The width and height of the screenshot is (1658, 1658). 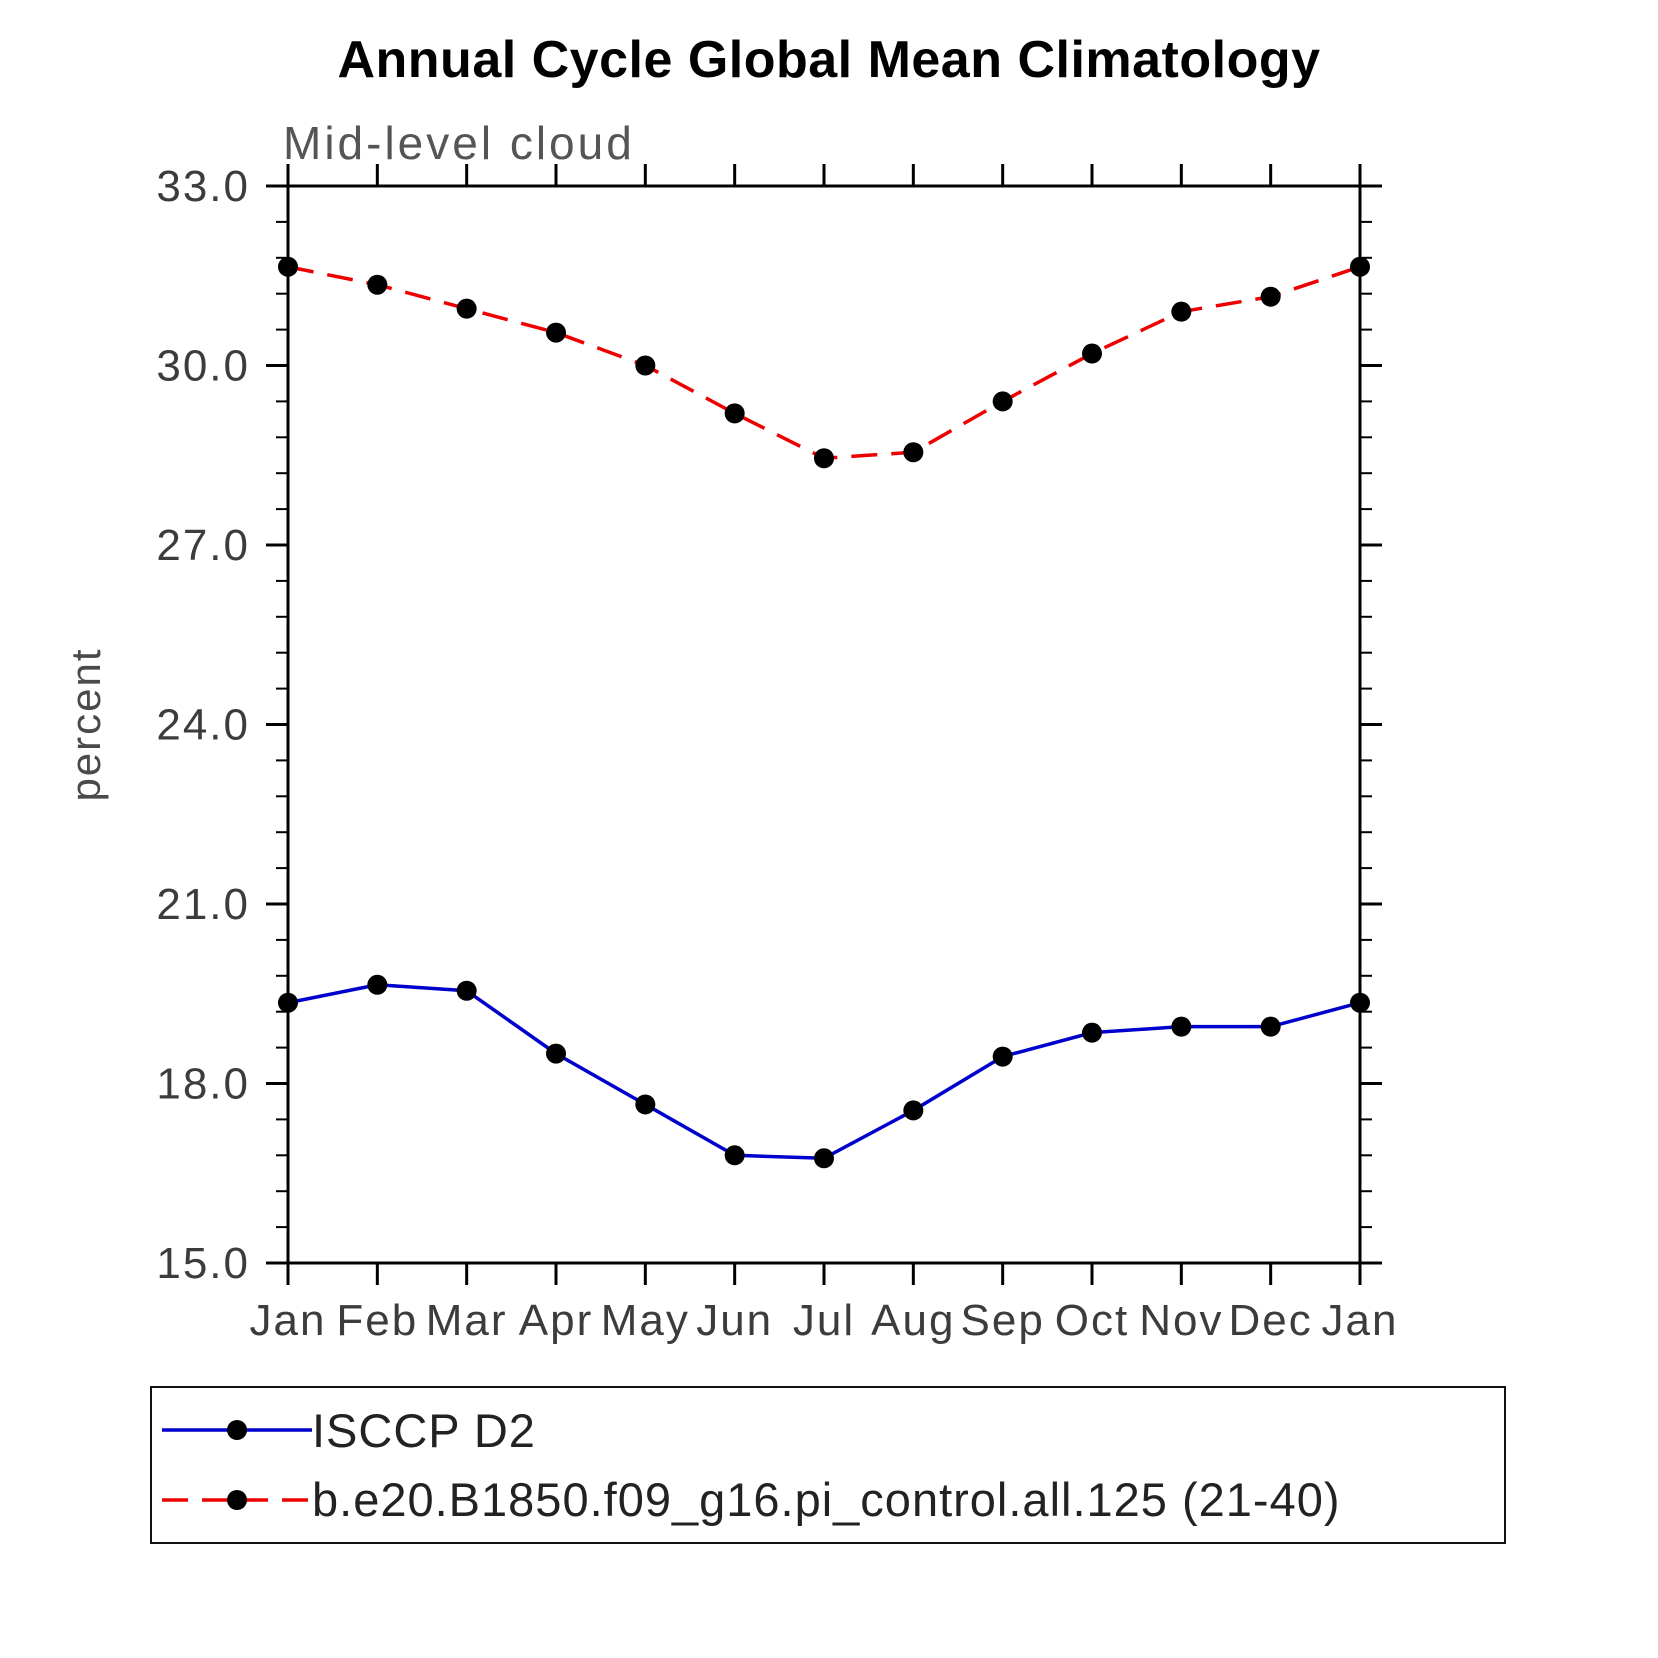 I want to click on legend-line-solid-icon, so click(x=237, y=1430).